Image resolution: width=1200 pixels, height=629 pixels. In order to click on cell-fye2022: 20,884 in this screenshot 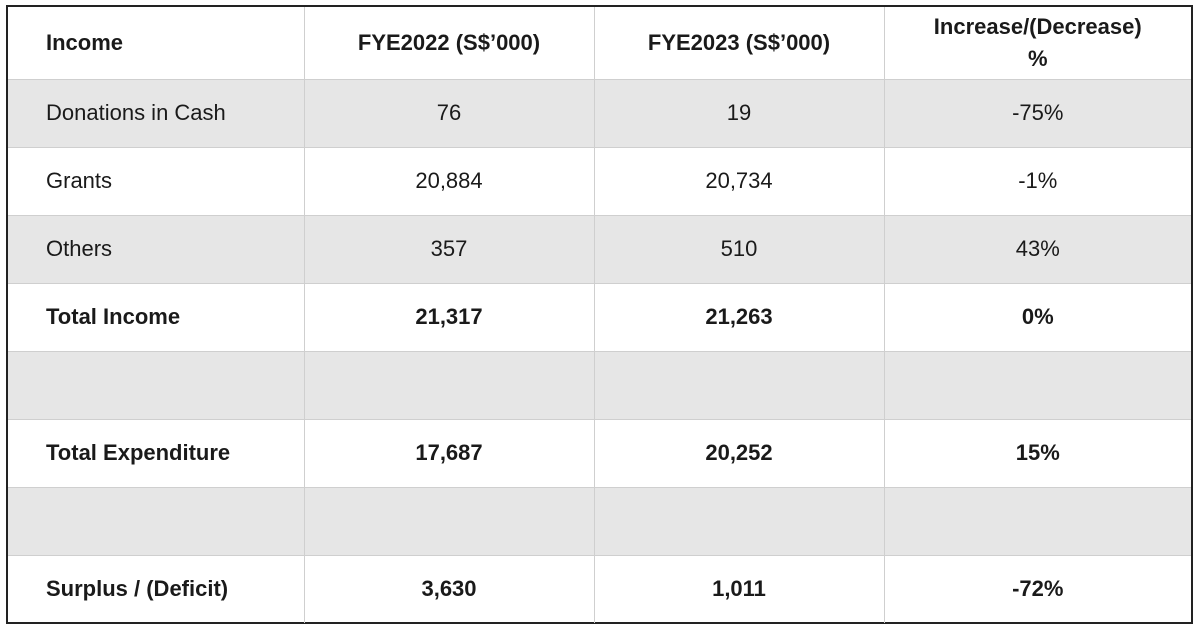, I will do `click(448, 180)`.